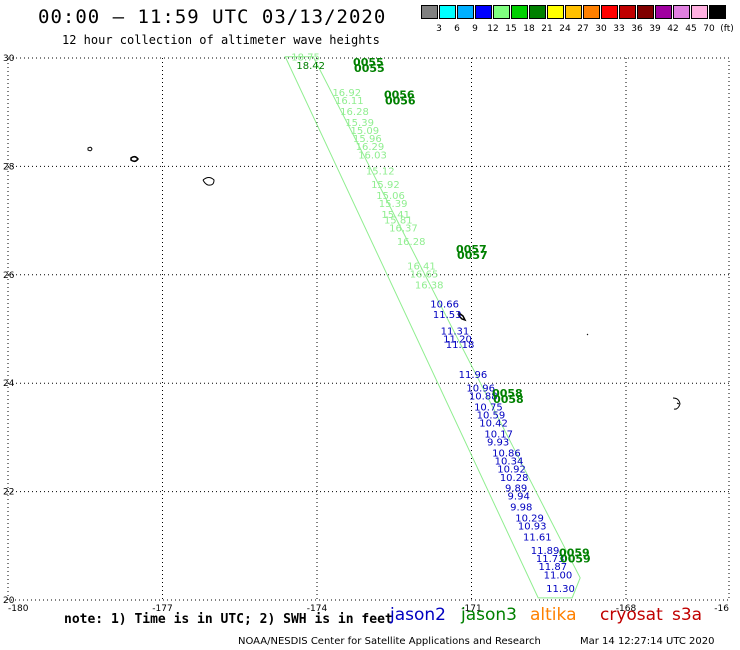 Image resolution: width=740 pixels, height=650 pixels. What do you see at coordinates (364, 131) in the screenshot?
I see `jason3-value-label: 15.09` at bounding box center [364, 131].